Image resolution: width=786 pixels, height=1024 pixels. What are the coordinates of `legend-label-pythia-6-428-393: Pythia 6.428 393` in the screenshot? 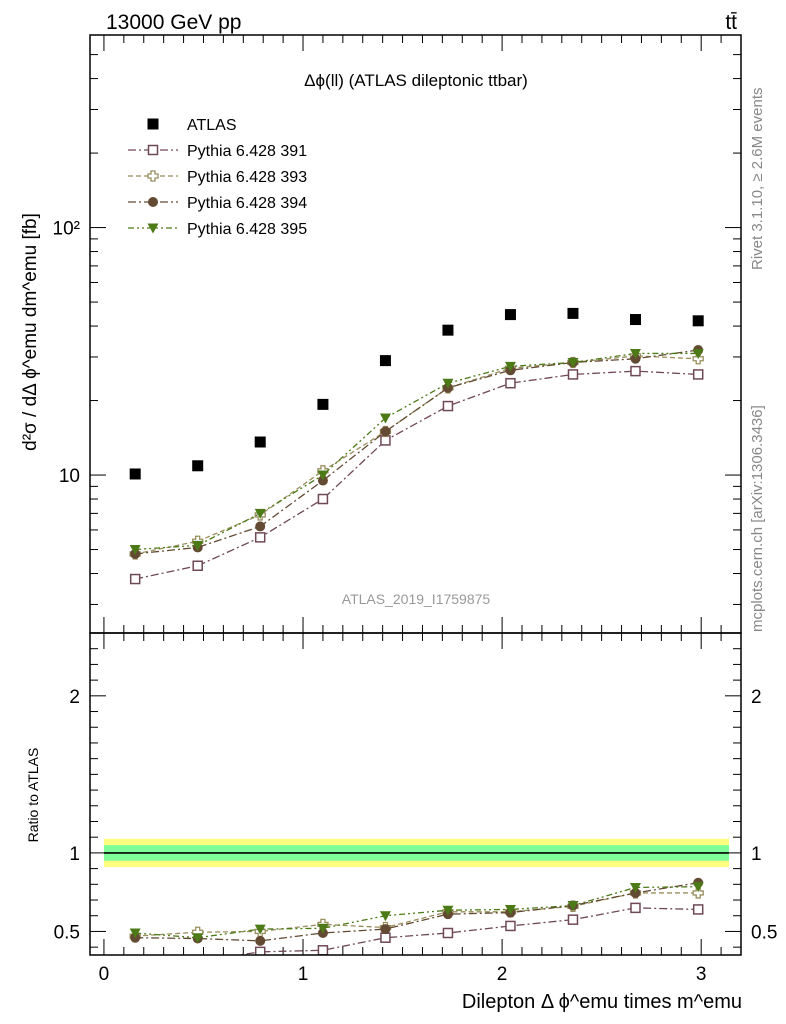 It's located at (247, 177).